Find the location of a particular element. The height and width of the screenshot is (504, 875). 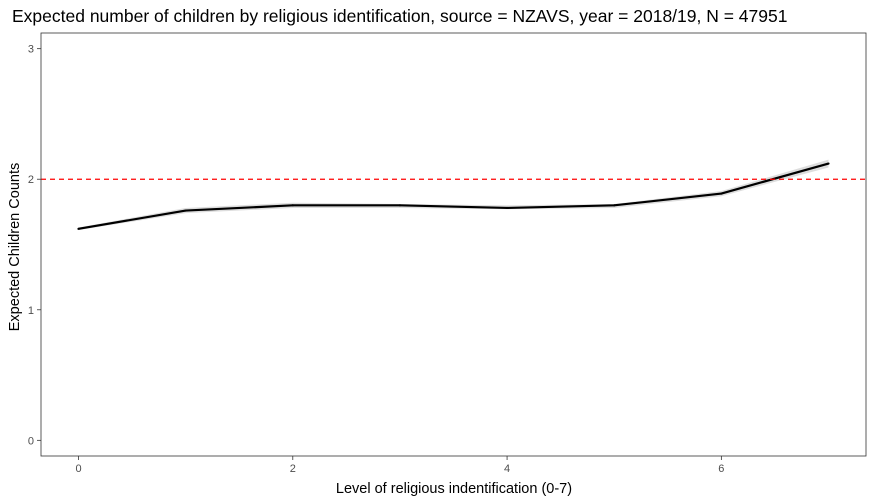

x-tick-label: 2 is located at coordinates (293, 469).